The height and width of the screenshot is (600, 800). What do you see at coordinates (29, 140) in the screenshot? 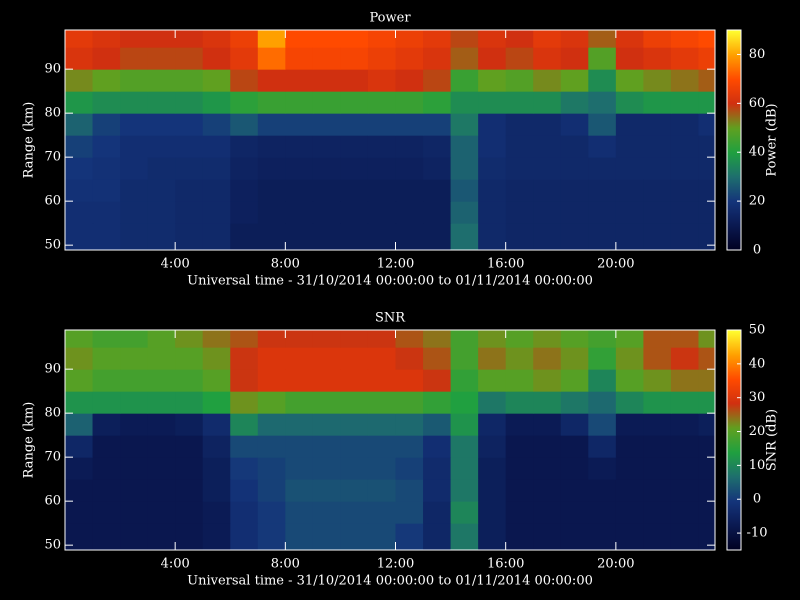
I see `y-axis-title: Range (km)` at bounding box center [29, 140].